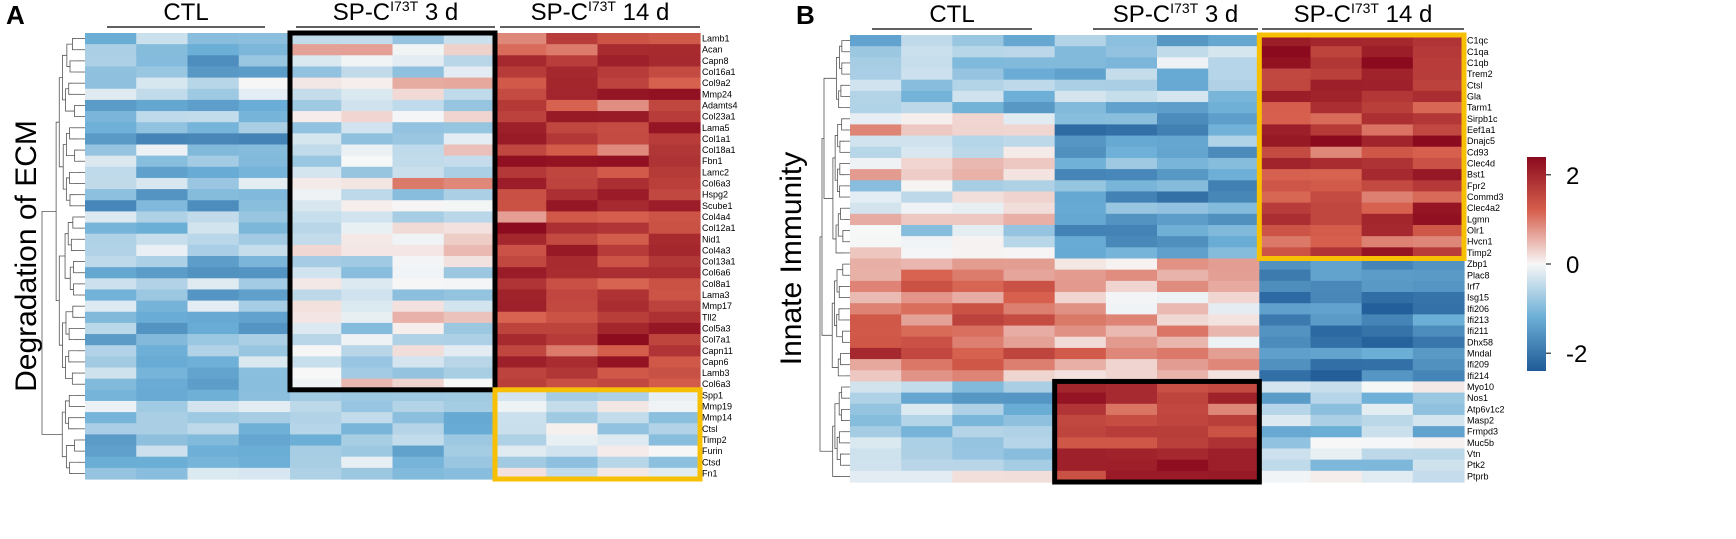 The width and height of the screenshot is (1736, 539). What do you see at coordinates (716, 83) in the screenshot?
I see `gene-label: Col9a2` at bounding box center [716, 83].